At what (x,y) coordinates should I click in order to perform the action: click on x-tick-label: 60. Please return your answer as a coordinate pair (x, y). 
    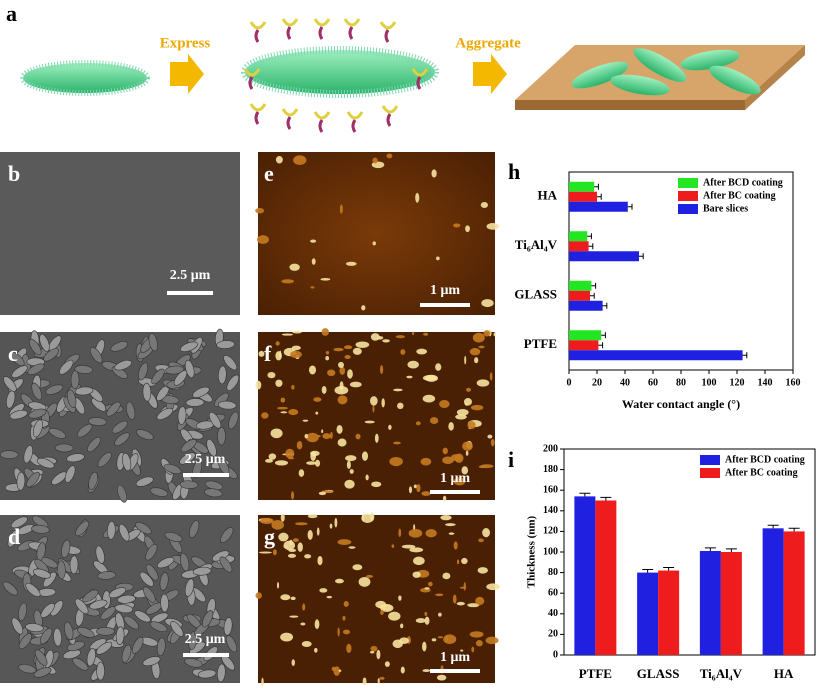
    Looking at the image, I should click on (653, 382).